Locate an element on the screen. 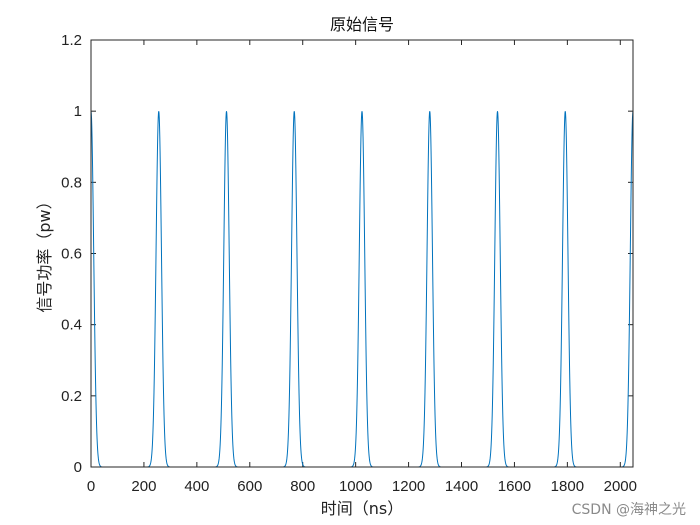 Image resolution: width=700 pixels, height=525 pixels. watermark: CSDN @海神之光 is located at coordinates (628, 510).